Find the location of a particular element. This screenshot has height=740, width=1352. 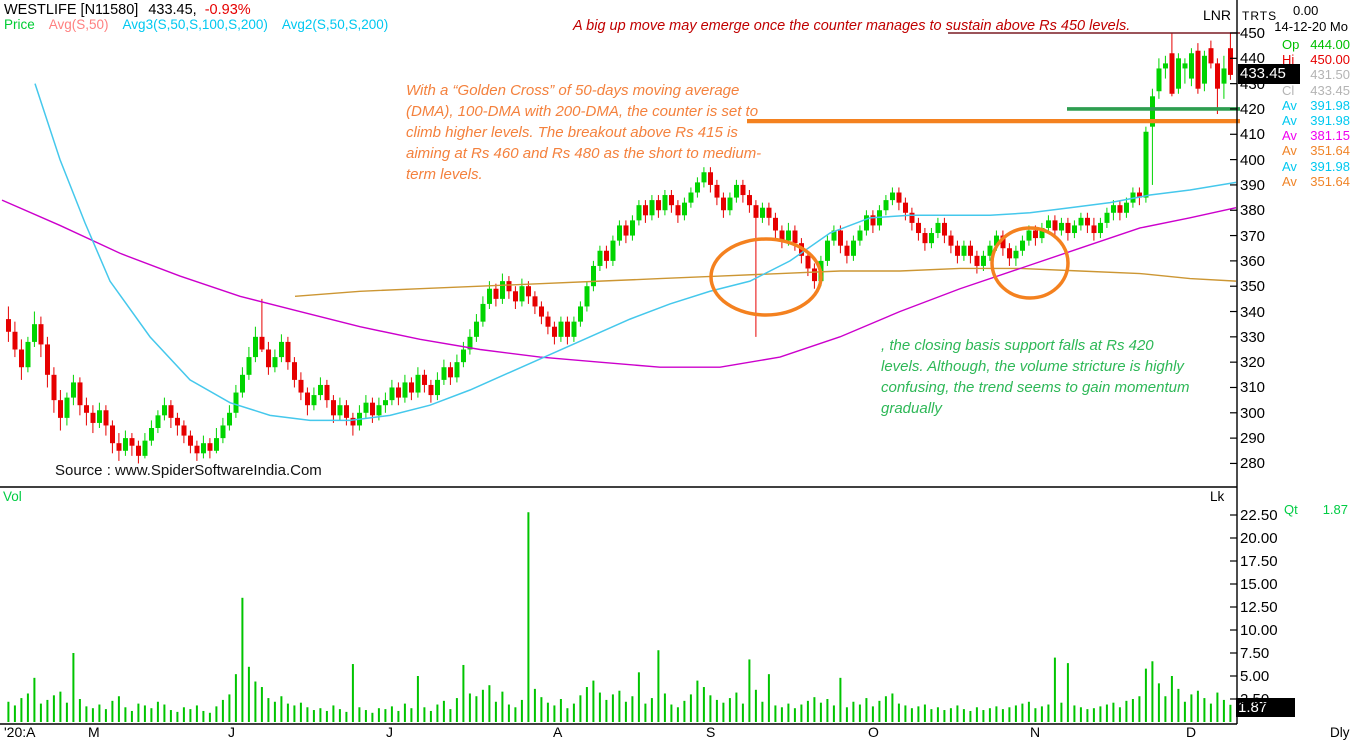

month-label: M is located at coordinates (94, 732).